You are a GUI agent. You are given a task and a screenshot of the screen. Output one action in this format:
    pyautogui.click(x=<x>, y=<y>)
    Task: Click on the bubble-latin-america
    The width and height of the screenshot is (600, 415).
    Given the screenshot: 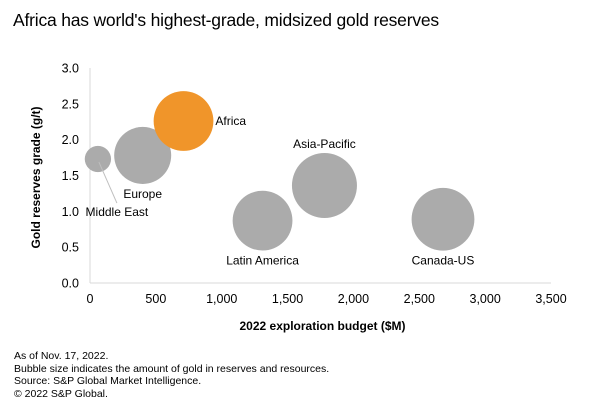 What is the action you would take?
    pyautogui.click(x=262, y=220)
    